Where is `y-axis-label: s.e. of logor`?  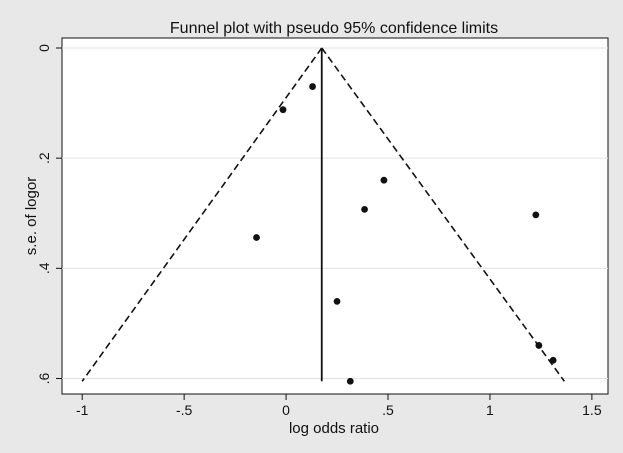
y-axis-label: s.e. of logor is located at coordinates (31, 216).